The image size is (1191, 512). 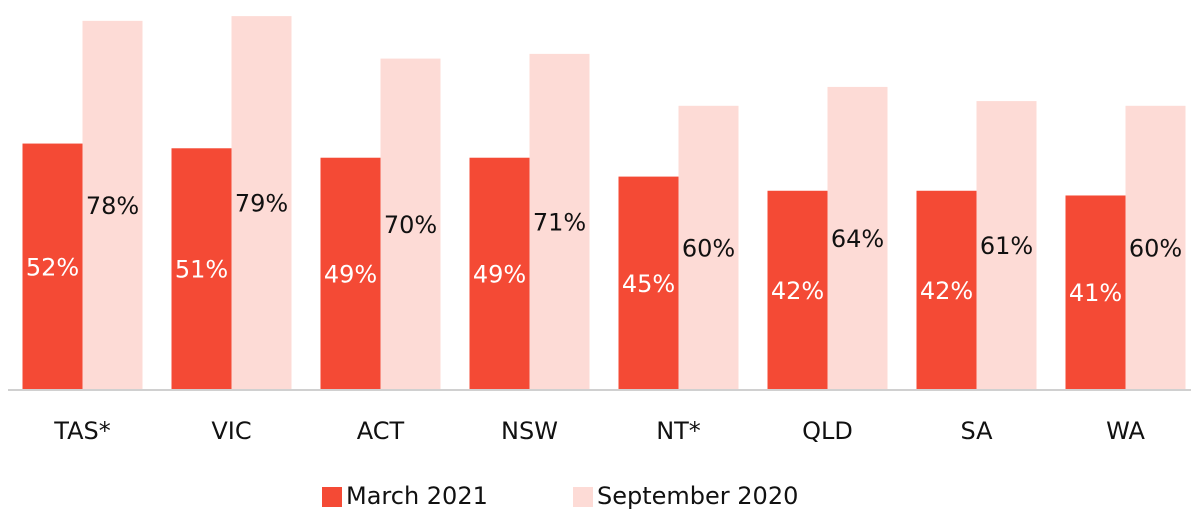 I want to click on x-tick-label: TAS*, so click(x=81, y=431).